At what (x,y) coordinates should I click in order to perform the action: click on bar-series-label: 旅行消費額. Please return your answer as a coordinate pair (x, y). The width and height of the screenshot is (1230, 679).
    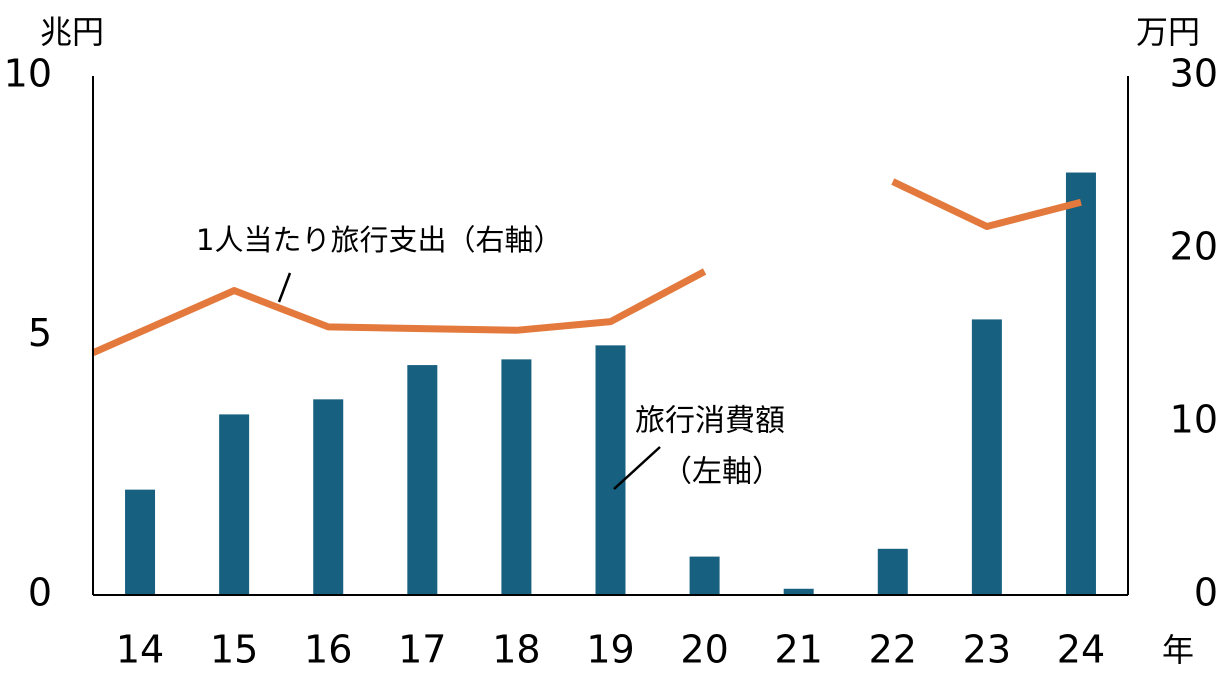
    Looking at the image, I should click on (710, 421).